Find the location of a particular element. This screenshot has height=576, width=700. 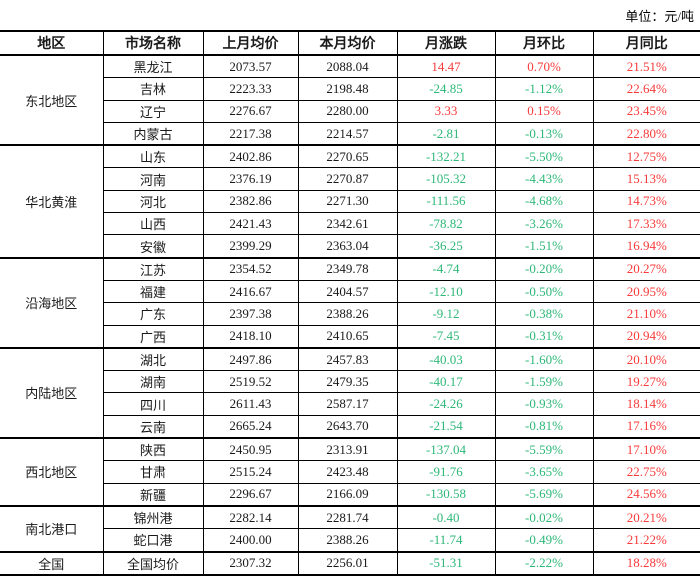

col-header-current-month: 本月均价 is located at coordinates (347, 43).